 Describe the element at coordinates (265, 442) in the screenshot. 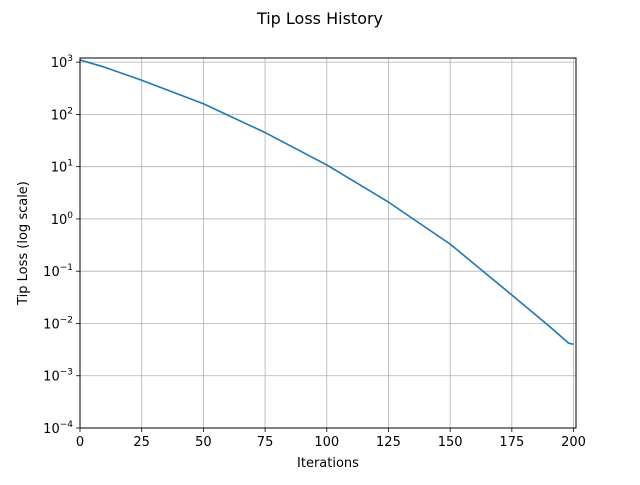

I see `x-tick-label: 75` at that location.